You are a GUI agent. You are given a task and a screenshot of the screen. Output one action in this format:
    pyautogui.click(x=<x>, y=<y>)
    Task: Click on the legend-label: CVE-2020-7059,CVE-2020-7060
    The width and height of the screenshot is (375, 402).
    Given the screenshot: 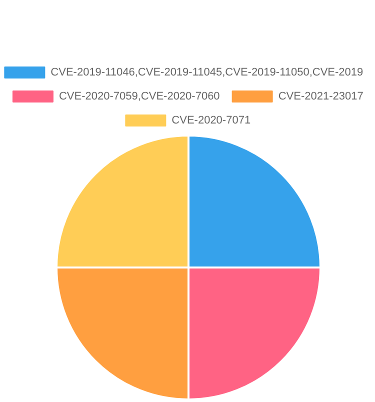 What is the action you would take?
    pyautogui.click(x=139, y=96)
    